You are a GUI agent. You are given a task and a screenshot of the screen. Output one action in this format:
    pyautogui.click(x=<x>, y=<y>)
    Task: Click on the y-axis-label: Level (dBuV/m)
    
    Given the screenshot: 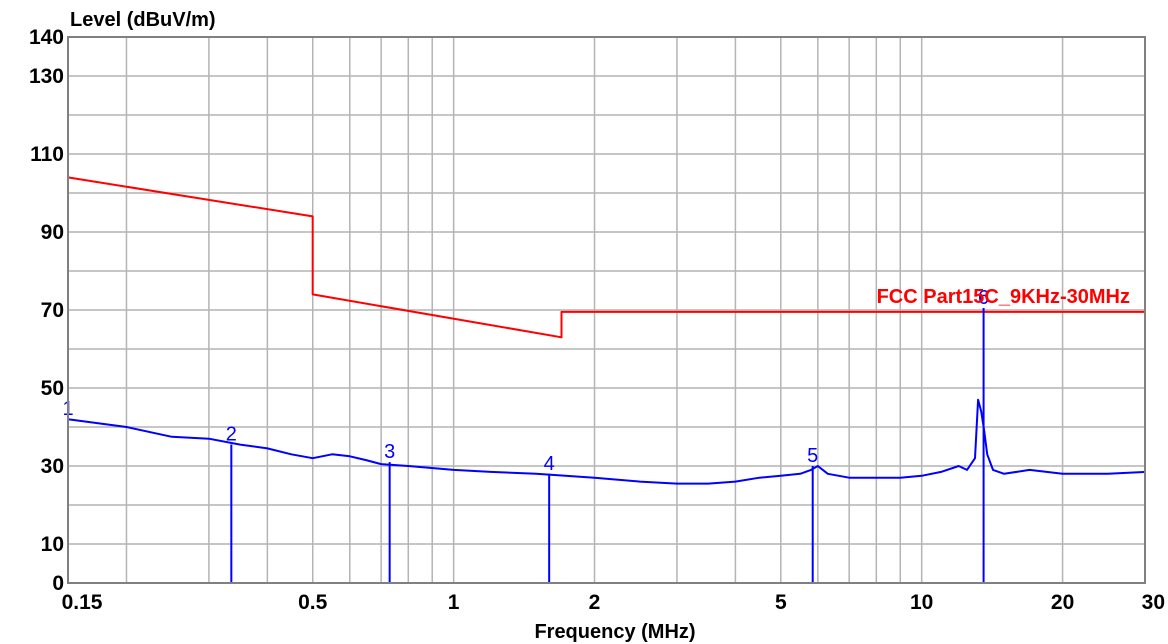 What is the action you would take?
    pyautogui.click(x=143, y=20)
    